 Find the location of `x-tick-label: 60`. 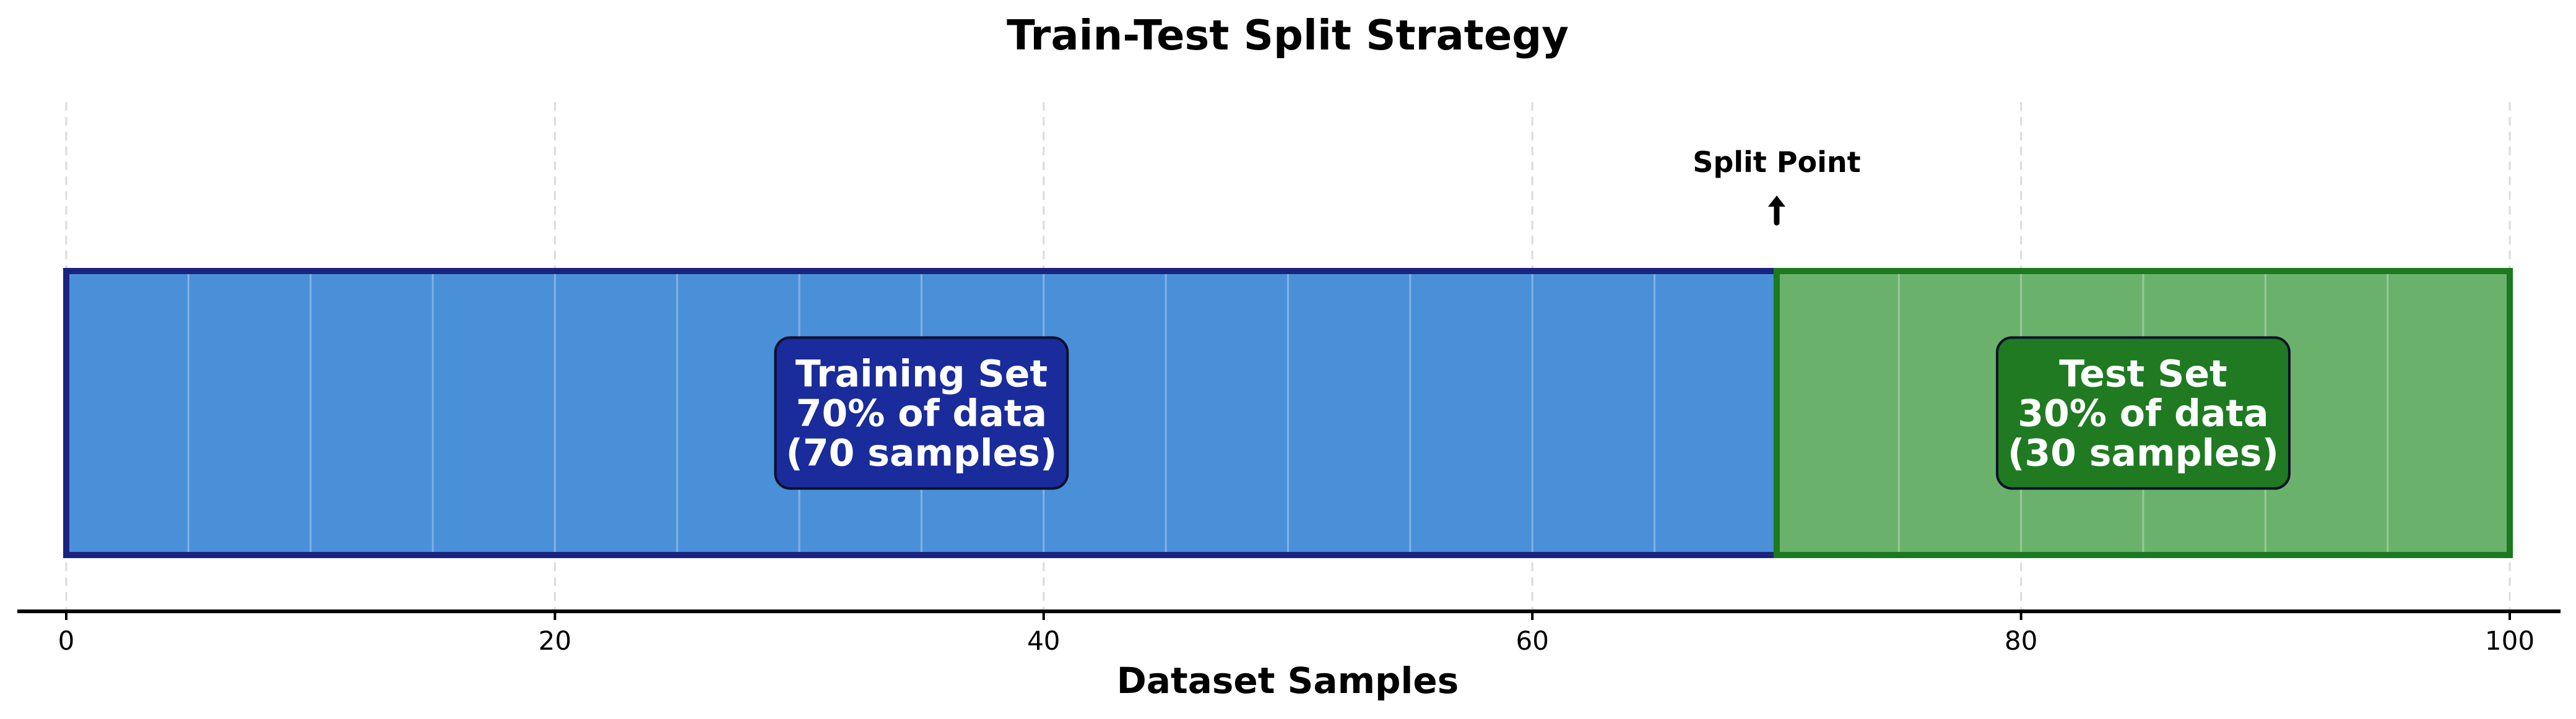

x-tick-label: 60 is located at coordinates (1532, 641).